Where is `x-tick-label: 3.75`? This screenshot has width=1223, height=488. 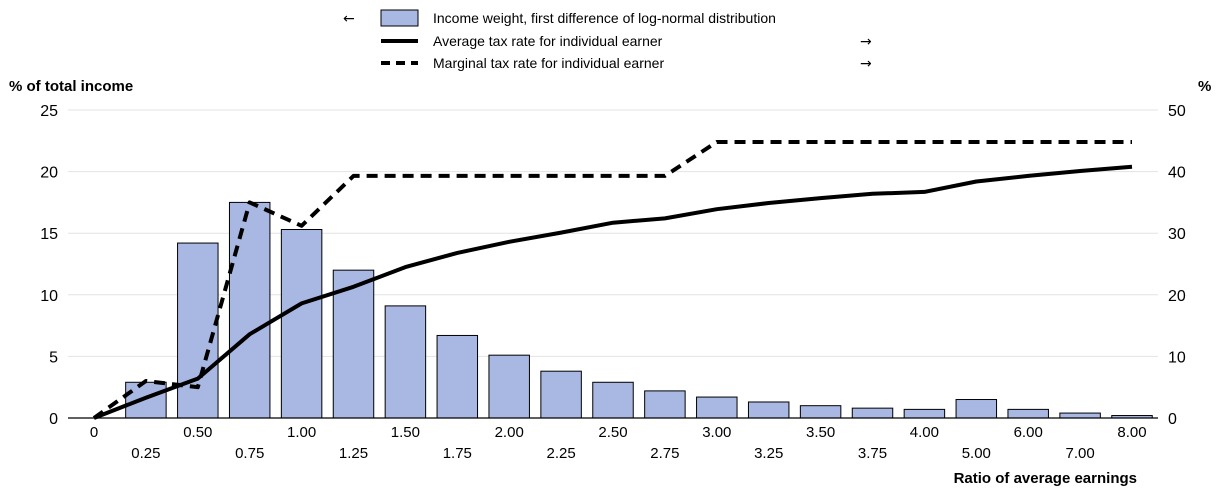 x-tick-label: 3.75 is located at coordinates (872, 453).